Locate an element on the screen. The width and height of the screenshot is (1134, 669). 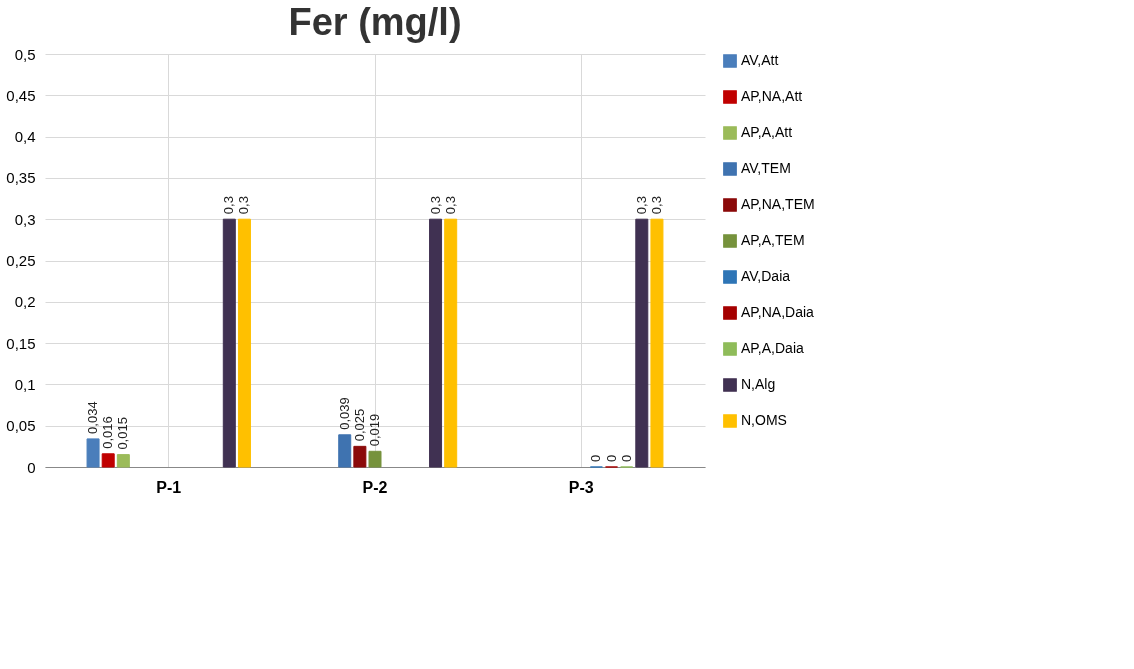
data-label: 0,019 is located at coordinates (374, 430).